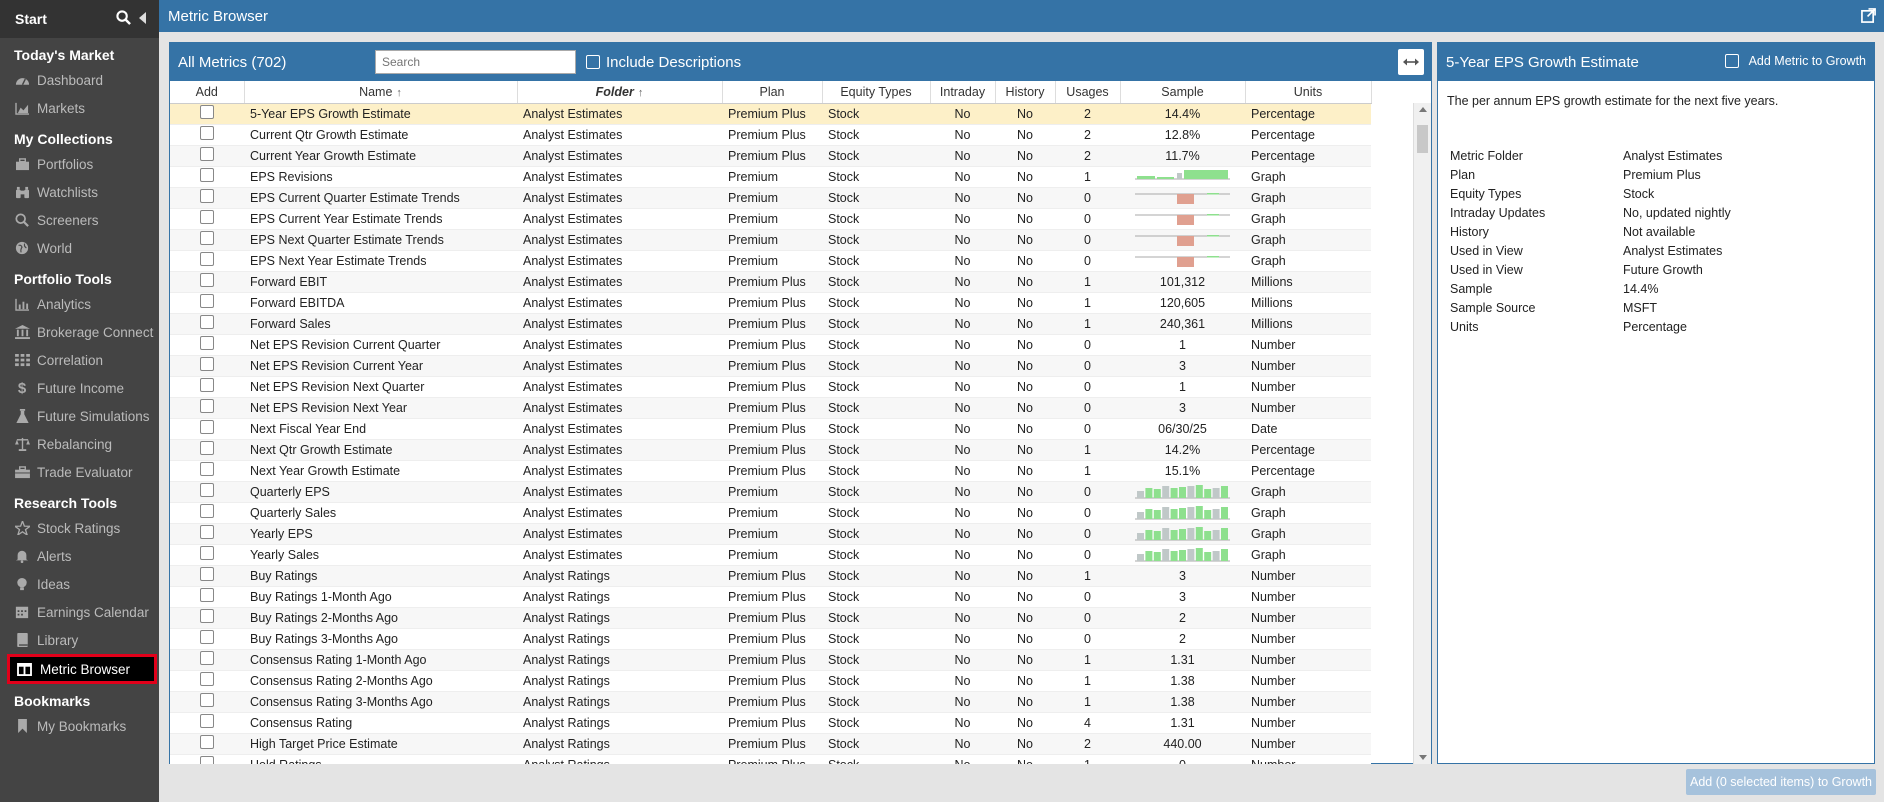  Describe the element at coordinates (380, 387) in the screenshot. I see `metric-name: Net EPS Revision Next Quarter` at that location.